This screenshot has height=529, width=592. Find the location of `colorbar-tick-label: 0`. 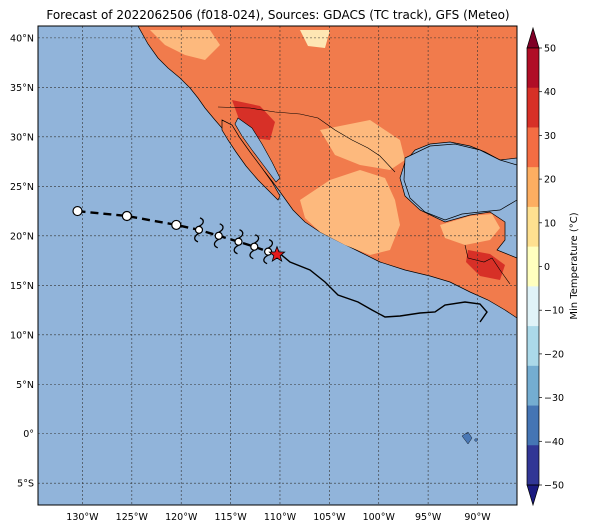

colorbar-tick-label: 0 is located at coordinates (547, 267).